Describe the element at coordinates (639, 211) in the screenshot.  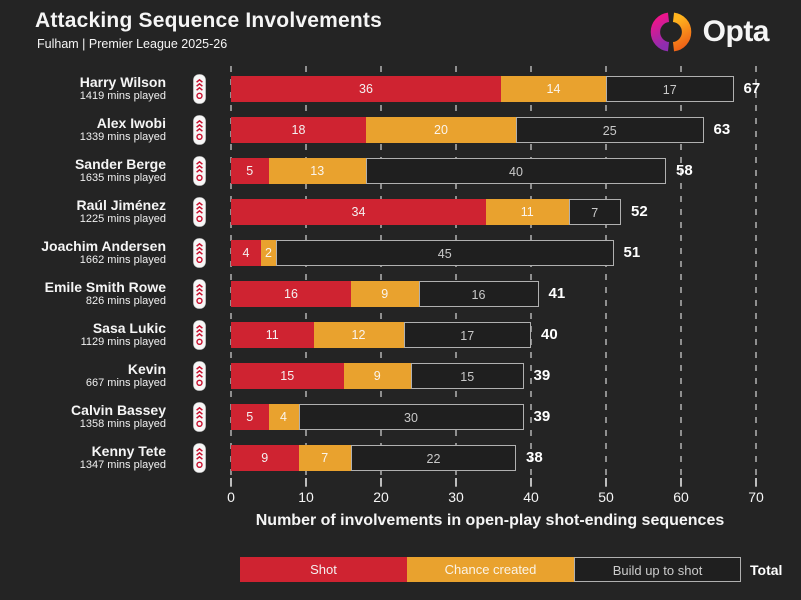
I see `row-total: 52` at that location.